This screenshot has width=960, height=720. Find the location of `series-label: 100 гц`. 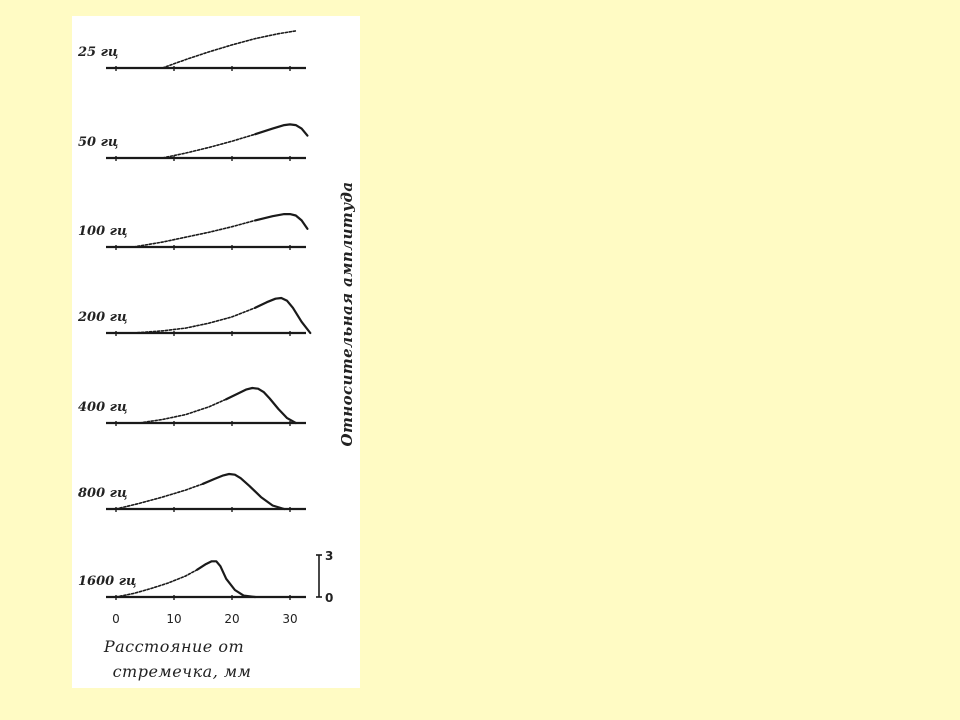

series-label: 100 гц is located at coordinates (102, 231).